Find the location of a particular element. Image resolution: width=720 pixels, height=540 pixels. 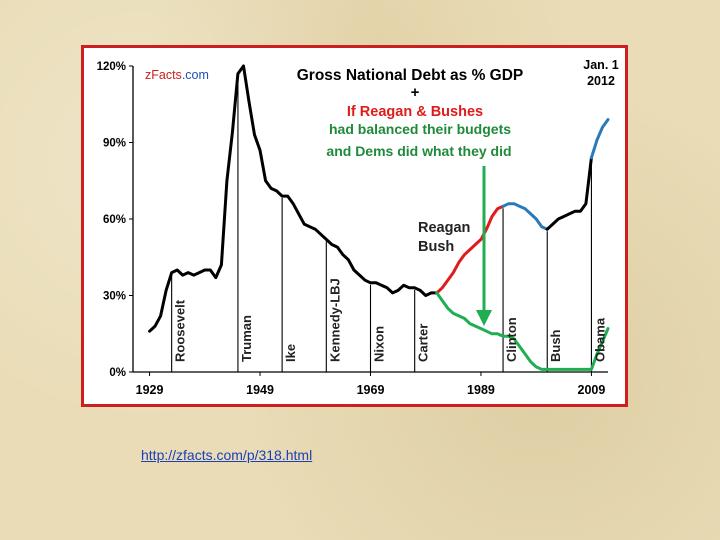

reagan-bush-label-line1: Reagan is located at coordinates (444, 228).